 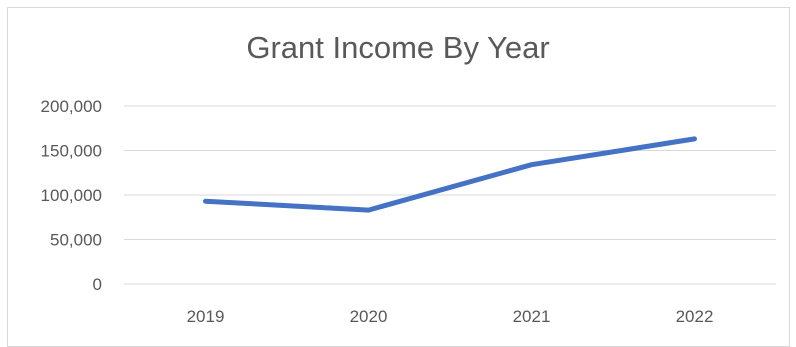 What do you see at coordinates (97, 284) in the screenshot?
I see `y-tick-label: 0` at bounding box center [97, 284].